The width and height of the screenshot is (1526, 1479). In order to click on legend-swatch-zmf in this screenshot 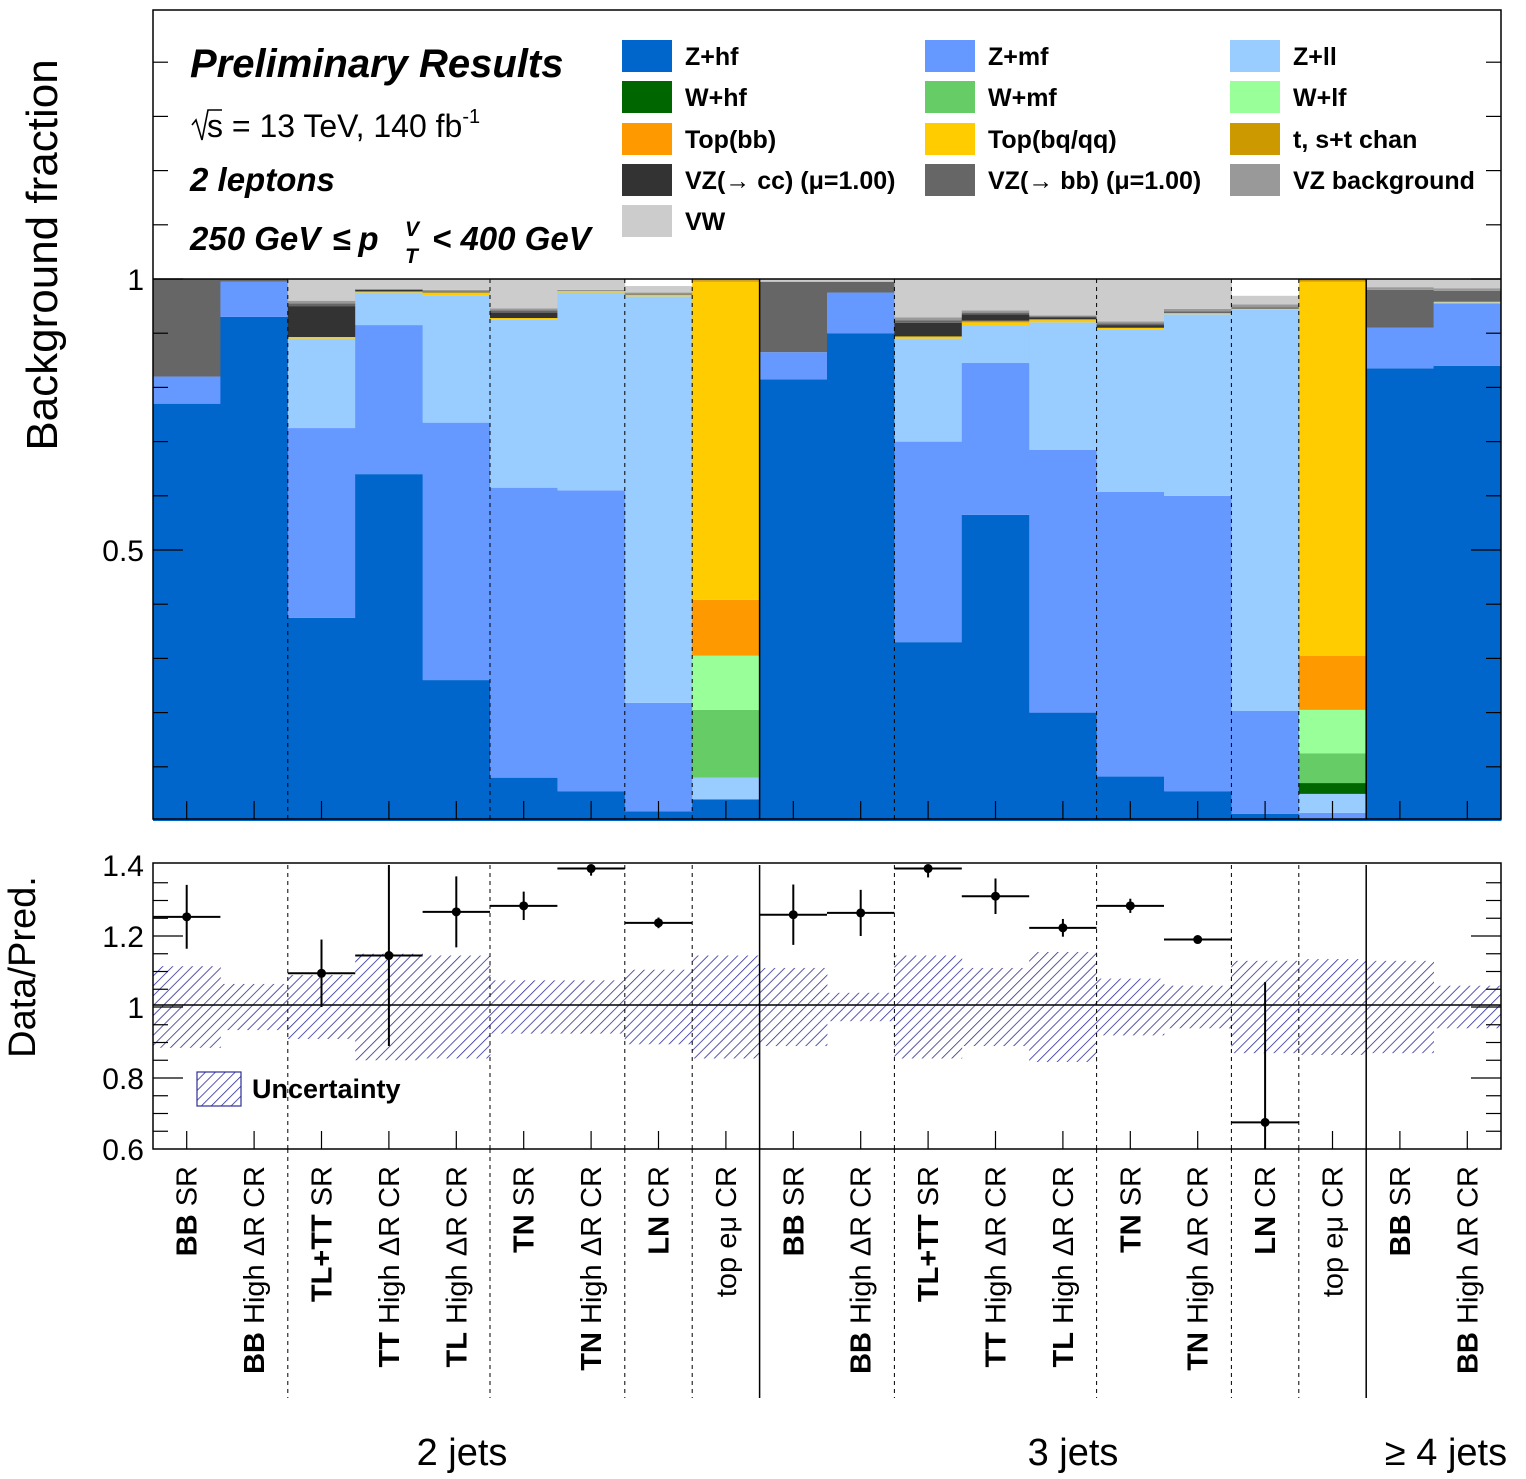, I will do `click(950, 56)`.